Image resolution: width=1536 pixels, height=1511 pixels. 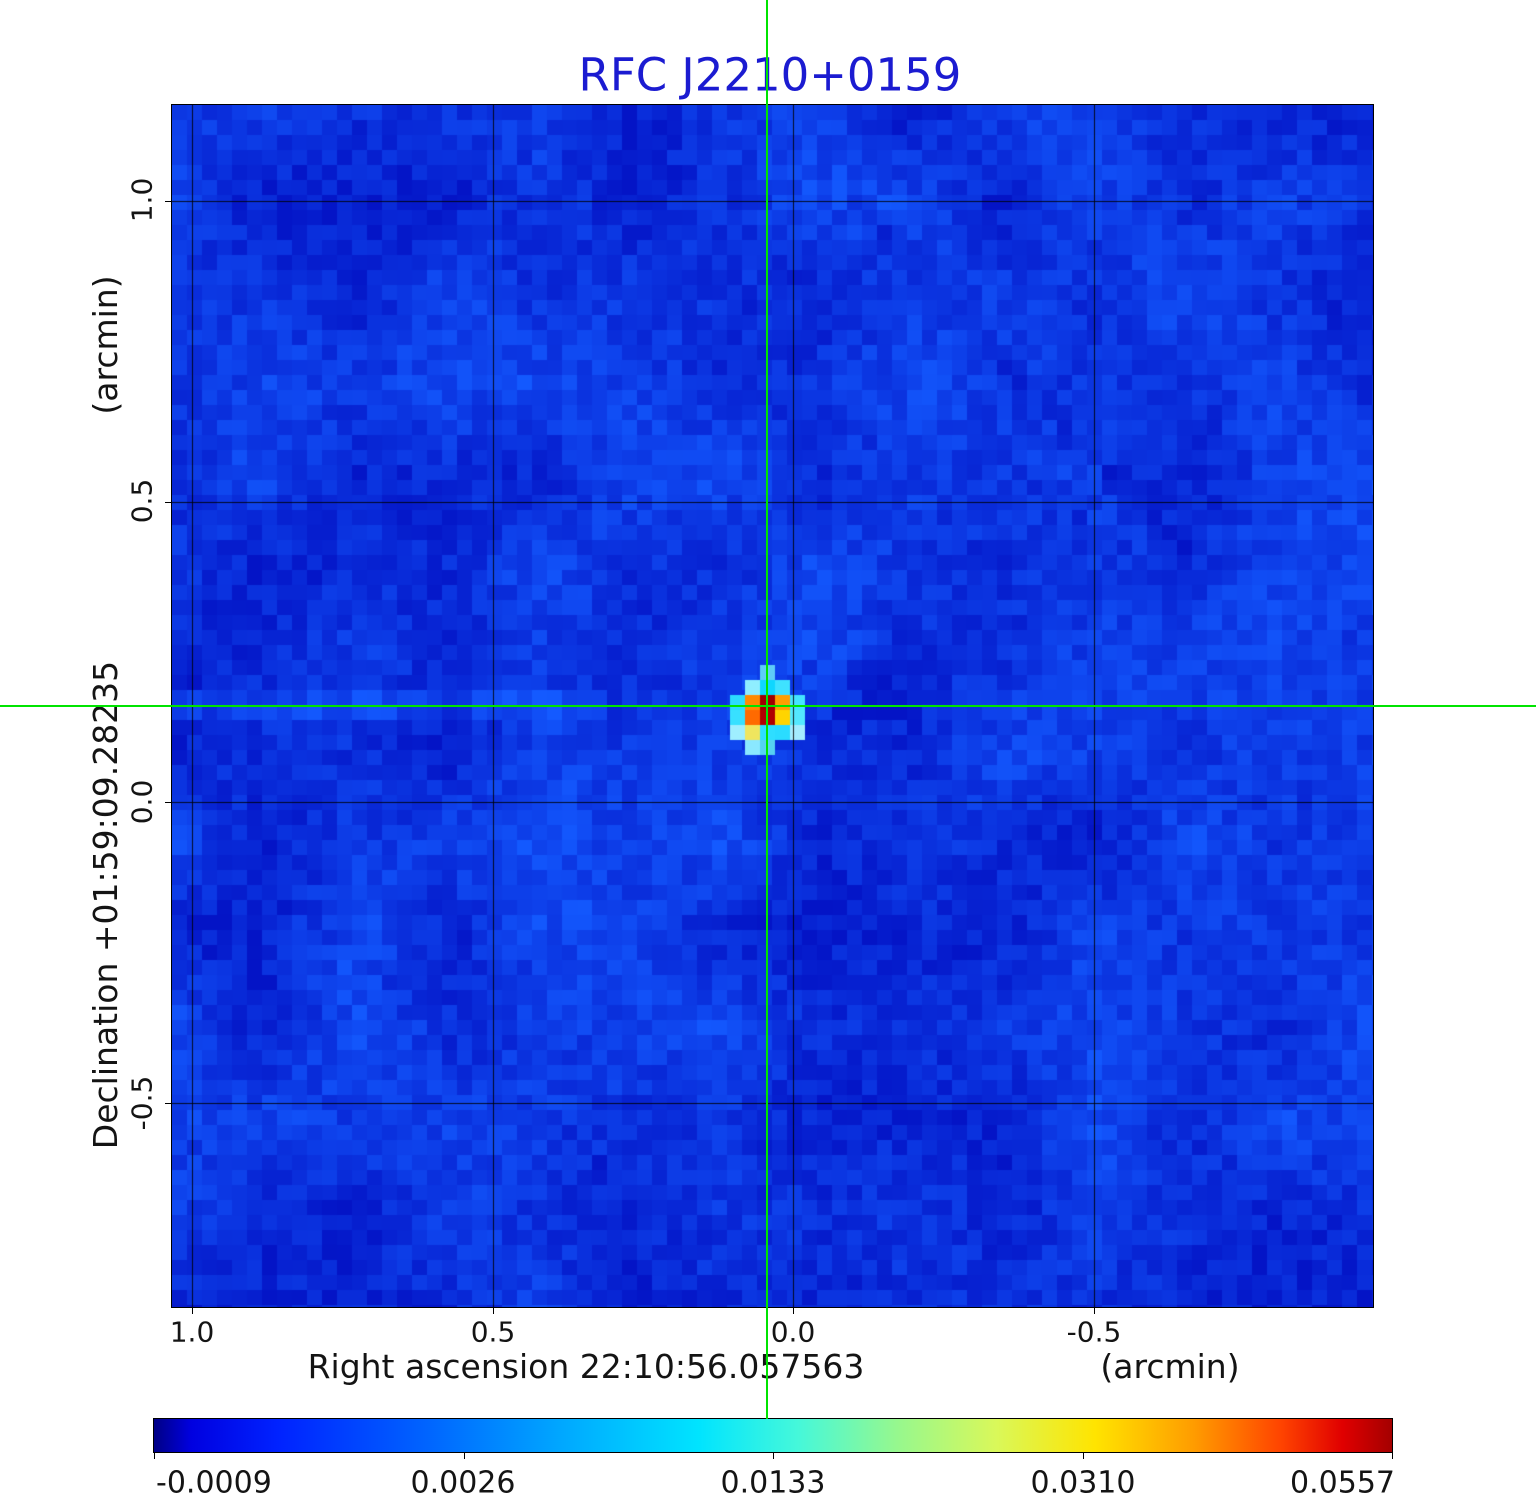 What do you see at coordinates (1342, 1483) in the screenshot?
I see `colorbar-tick-label: 0.0557` at bounding box center [1342, 1483].